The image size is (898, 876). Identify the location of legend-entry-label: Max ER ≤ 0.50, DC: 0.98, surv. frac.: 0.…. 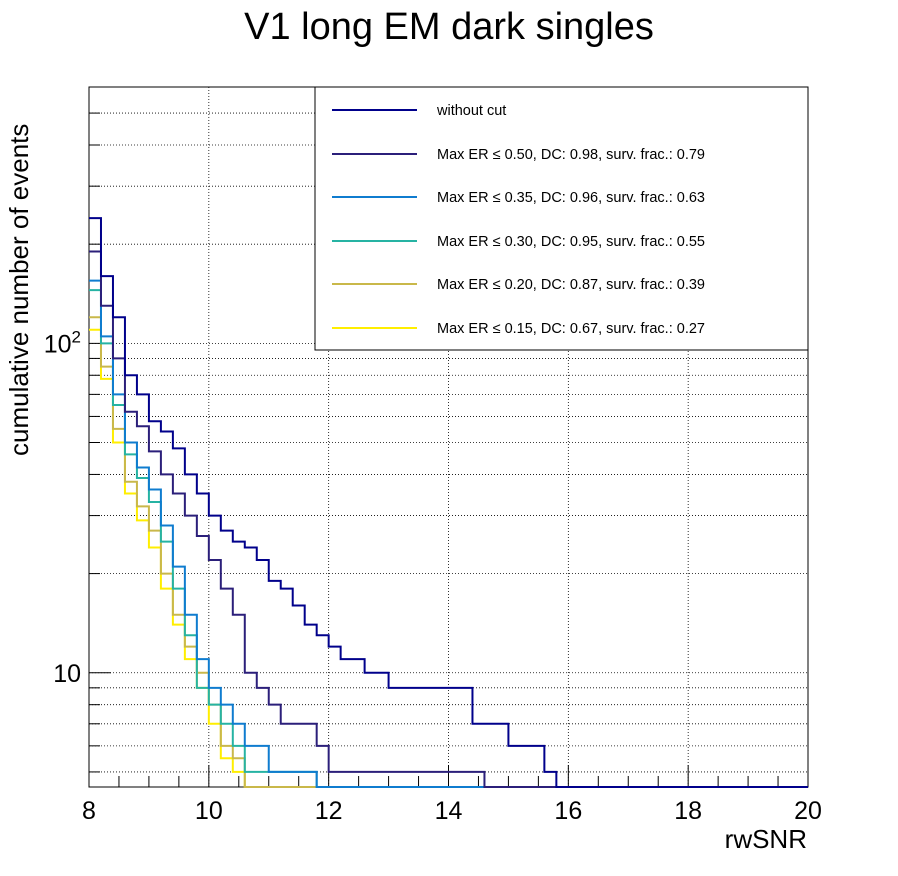
(571, 155).